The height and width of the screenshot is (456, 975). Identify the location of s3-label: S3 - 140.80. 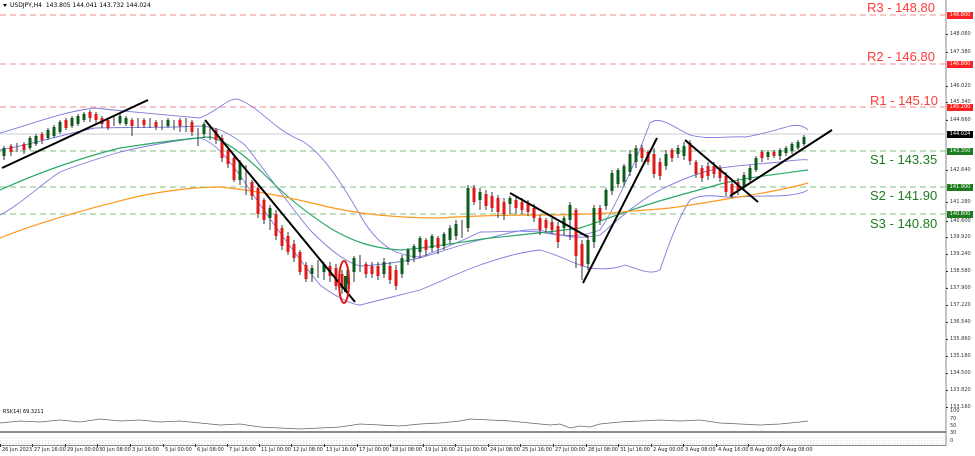
(904, 223).